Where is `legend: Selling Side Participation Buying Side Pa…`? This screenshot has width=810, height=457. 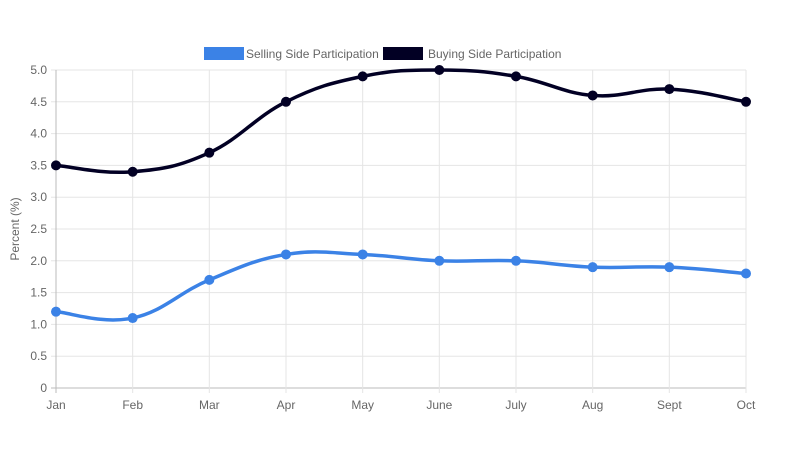
legend: Selling Side Participation Buying Side Pa… is located at coordinates (382, 54).